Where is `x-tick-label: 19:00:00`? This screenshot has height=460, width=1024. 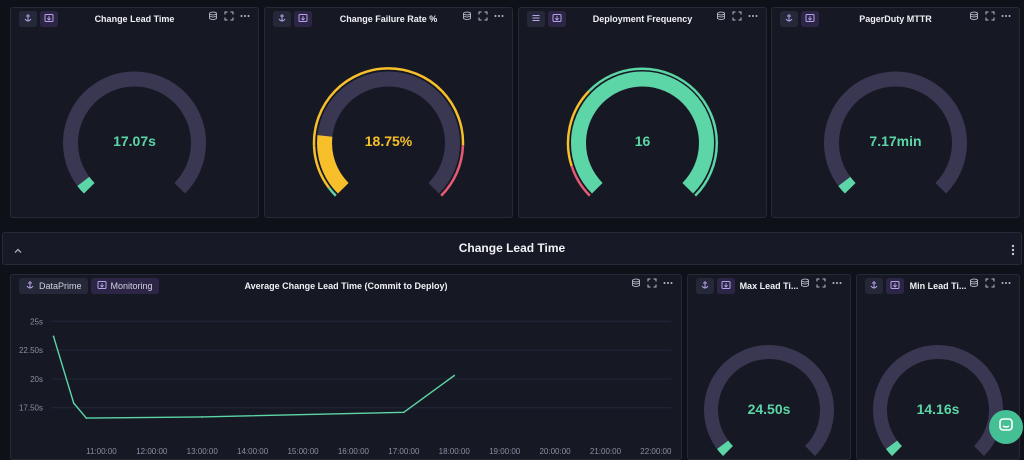 x-tick-label: 19:00:00 is located at coordinates (505, 451).